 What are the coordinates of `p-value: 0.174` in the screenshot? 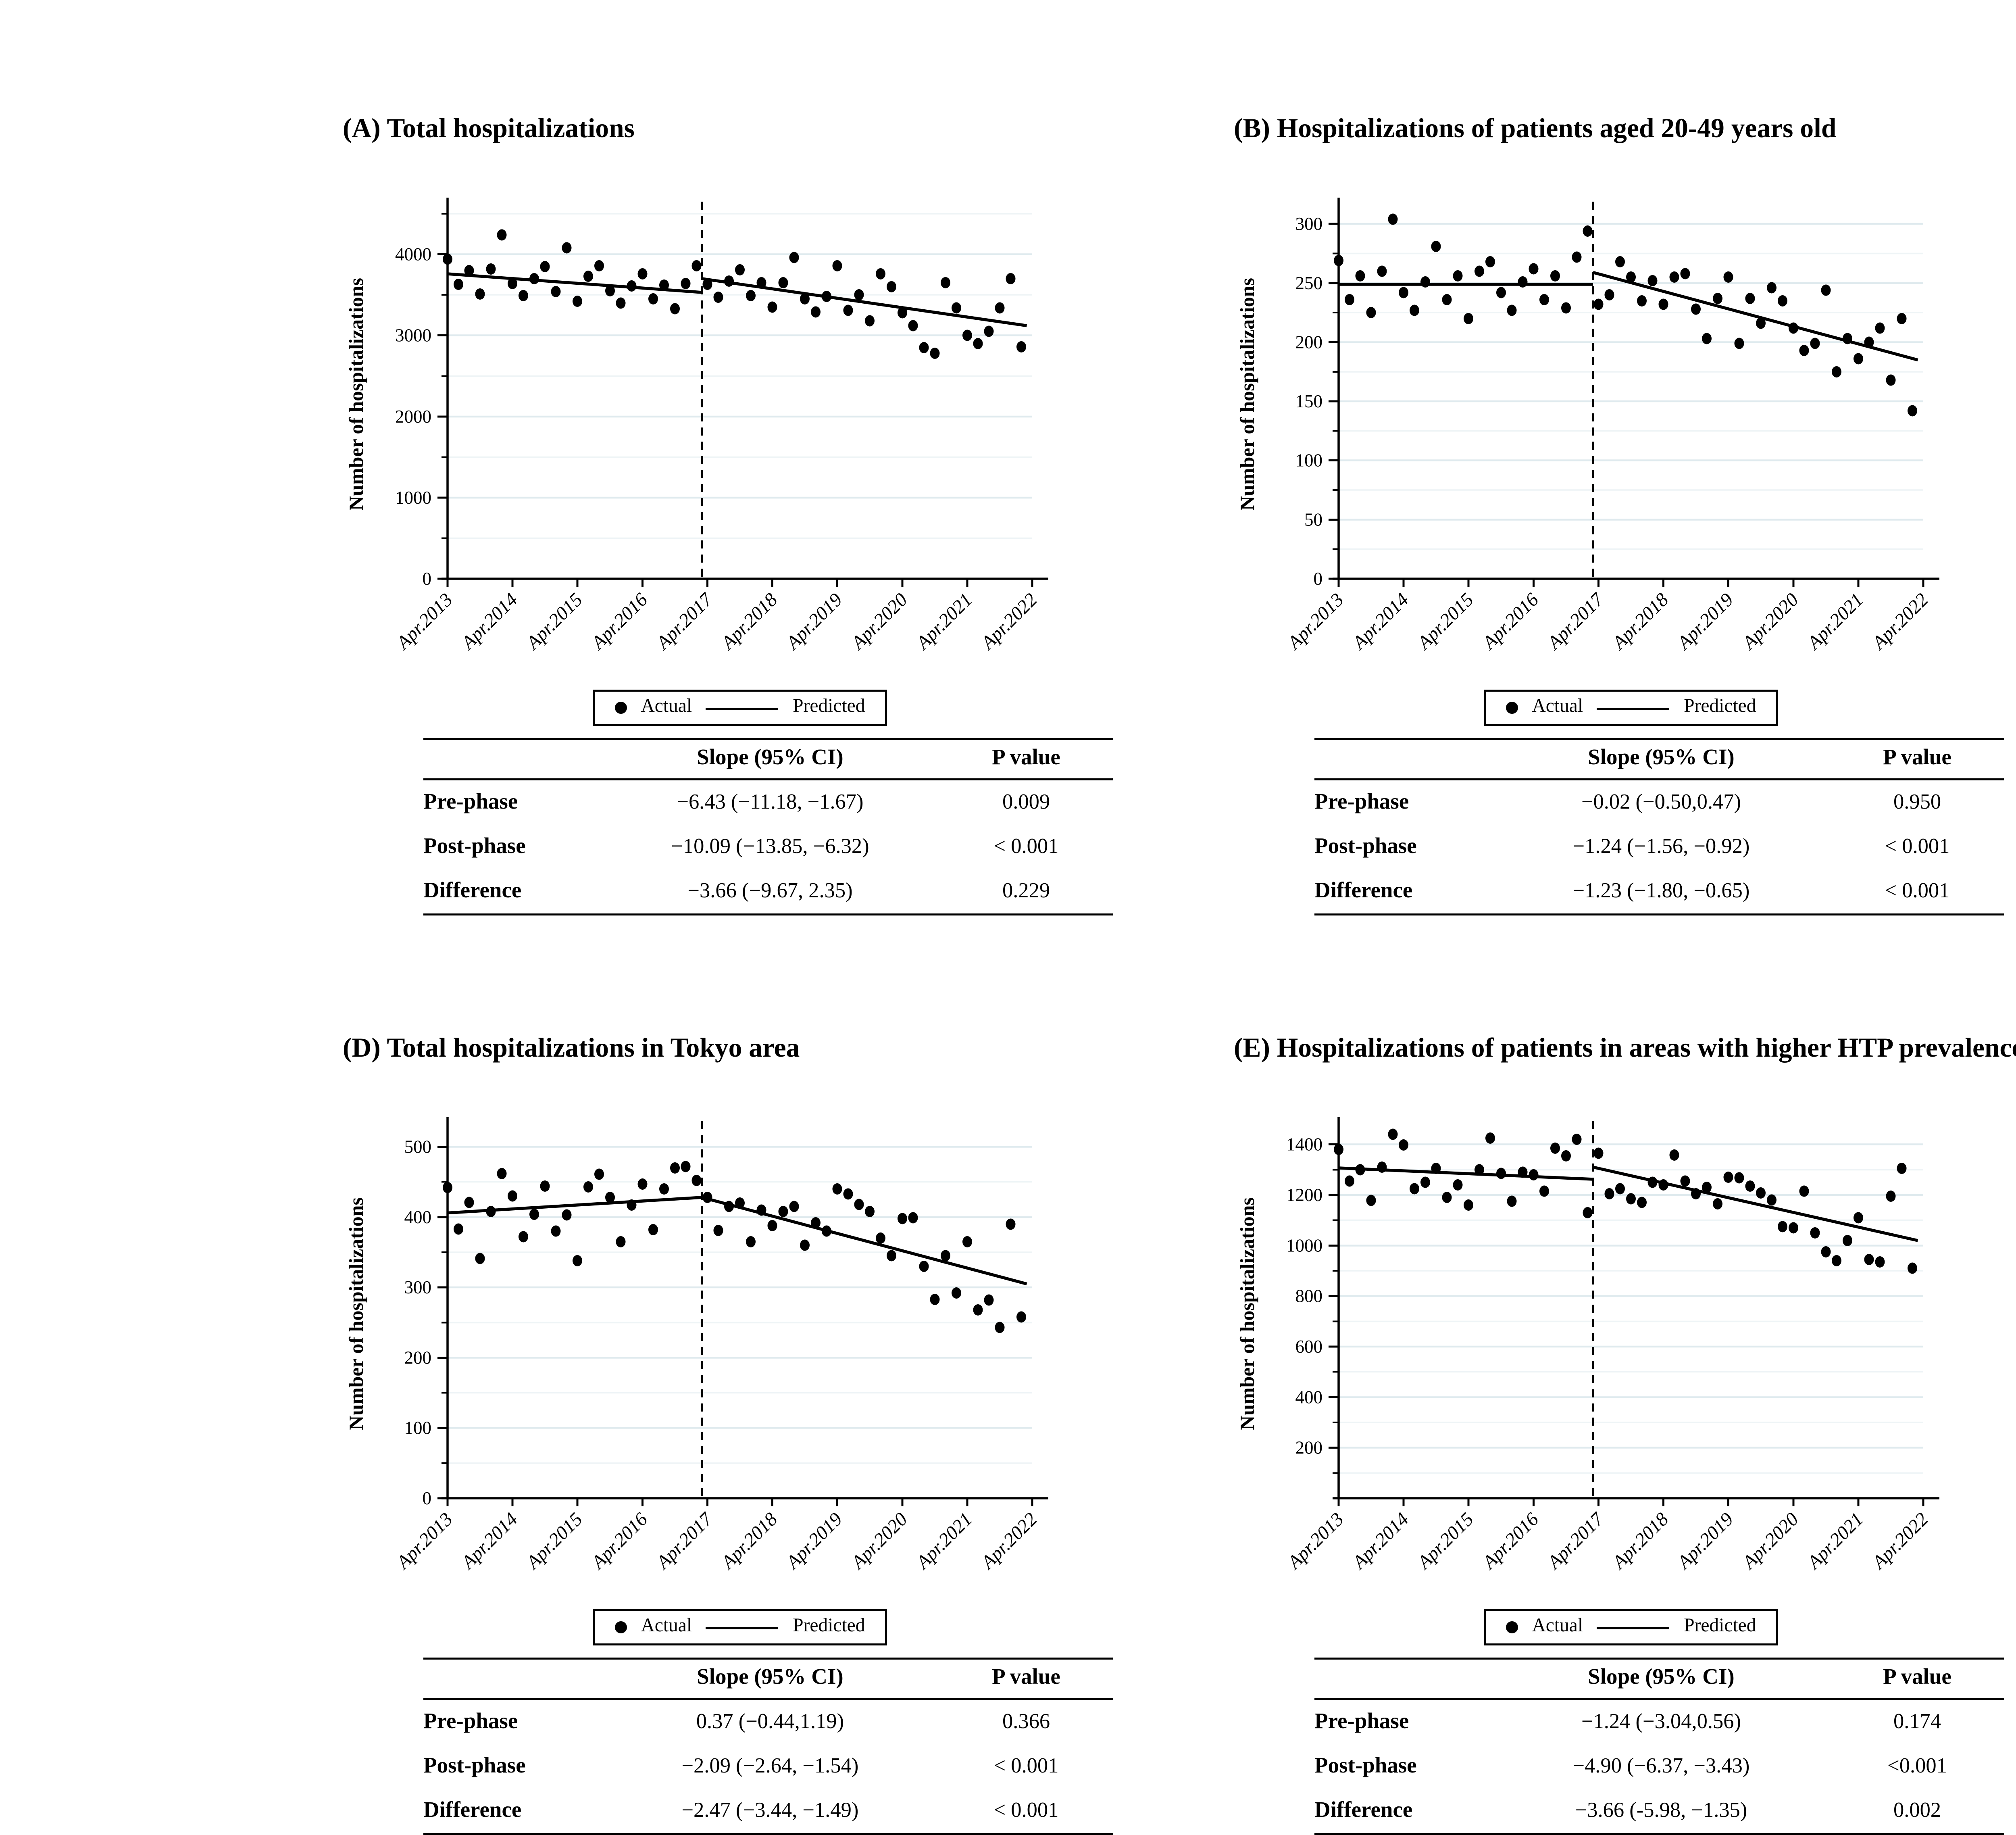 It's located at (1917, 1722).